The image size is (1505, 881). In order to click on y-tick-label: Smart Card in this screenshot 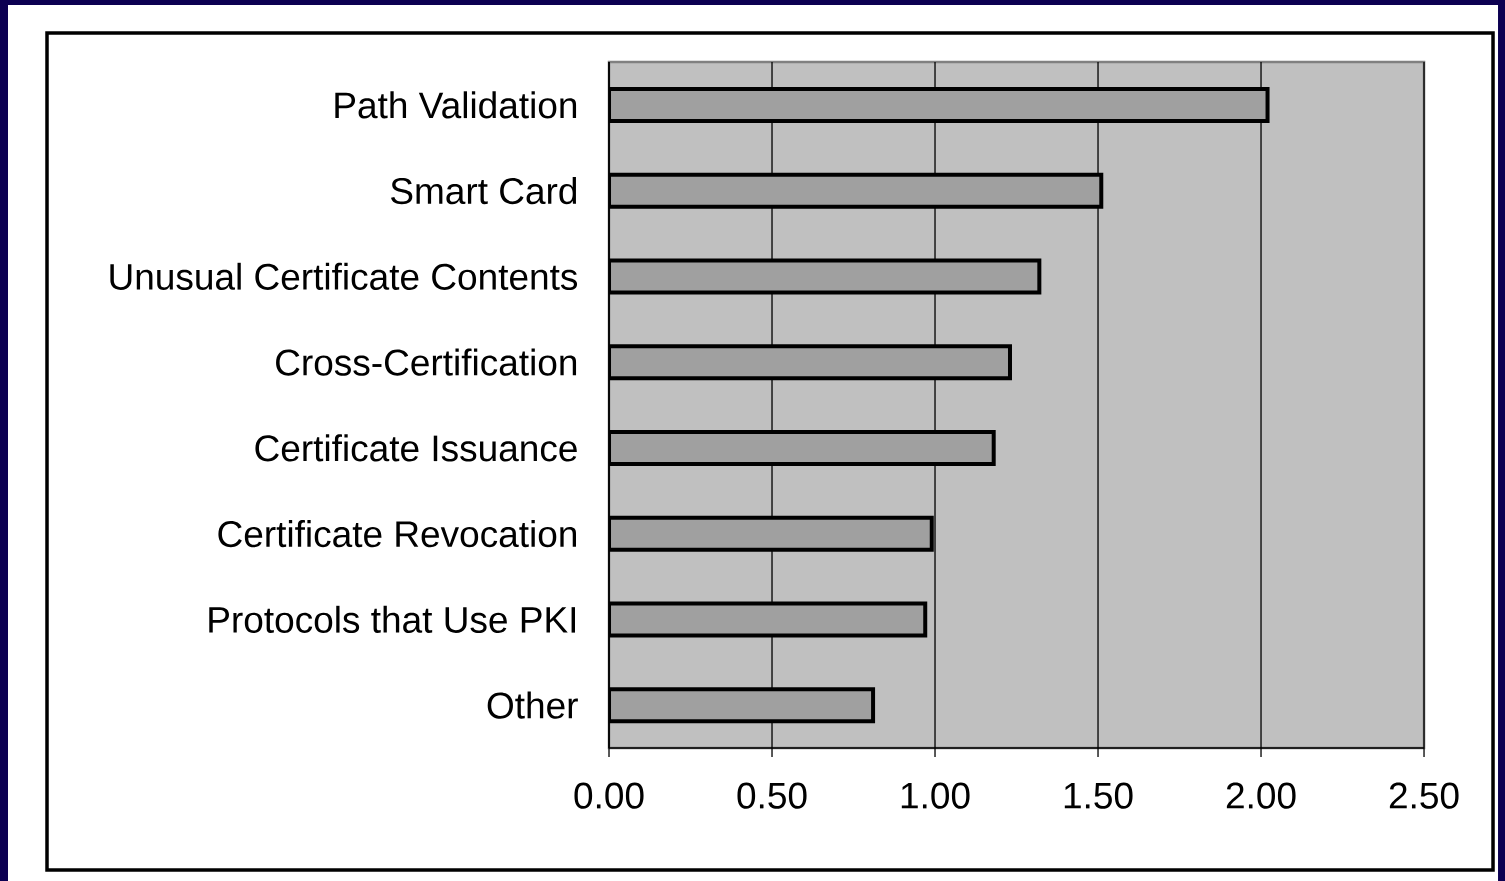, I will do `click(484, 191)`.